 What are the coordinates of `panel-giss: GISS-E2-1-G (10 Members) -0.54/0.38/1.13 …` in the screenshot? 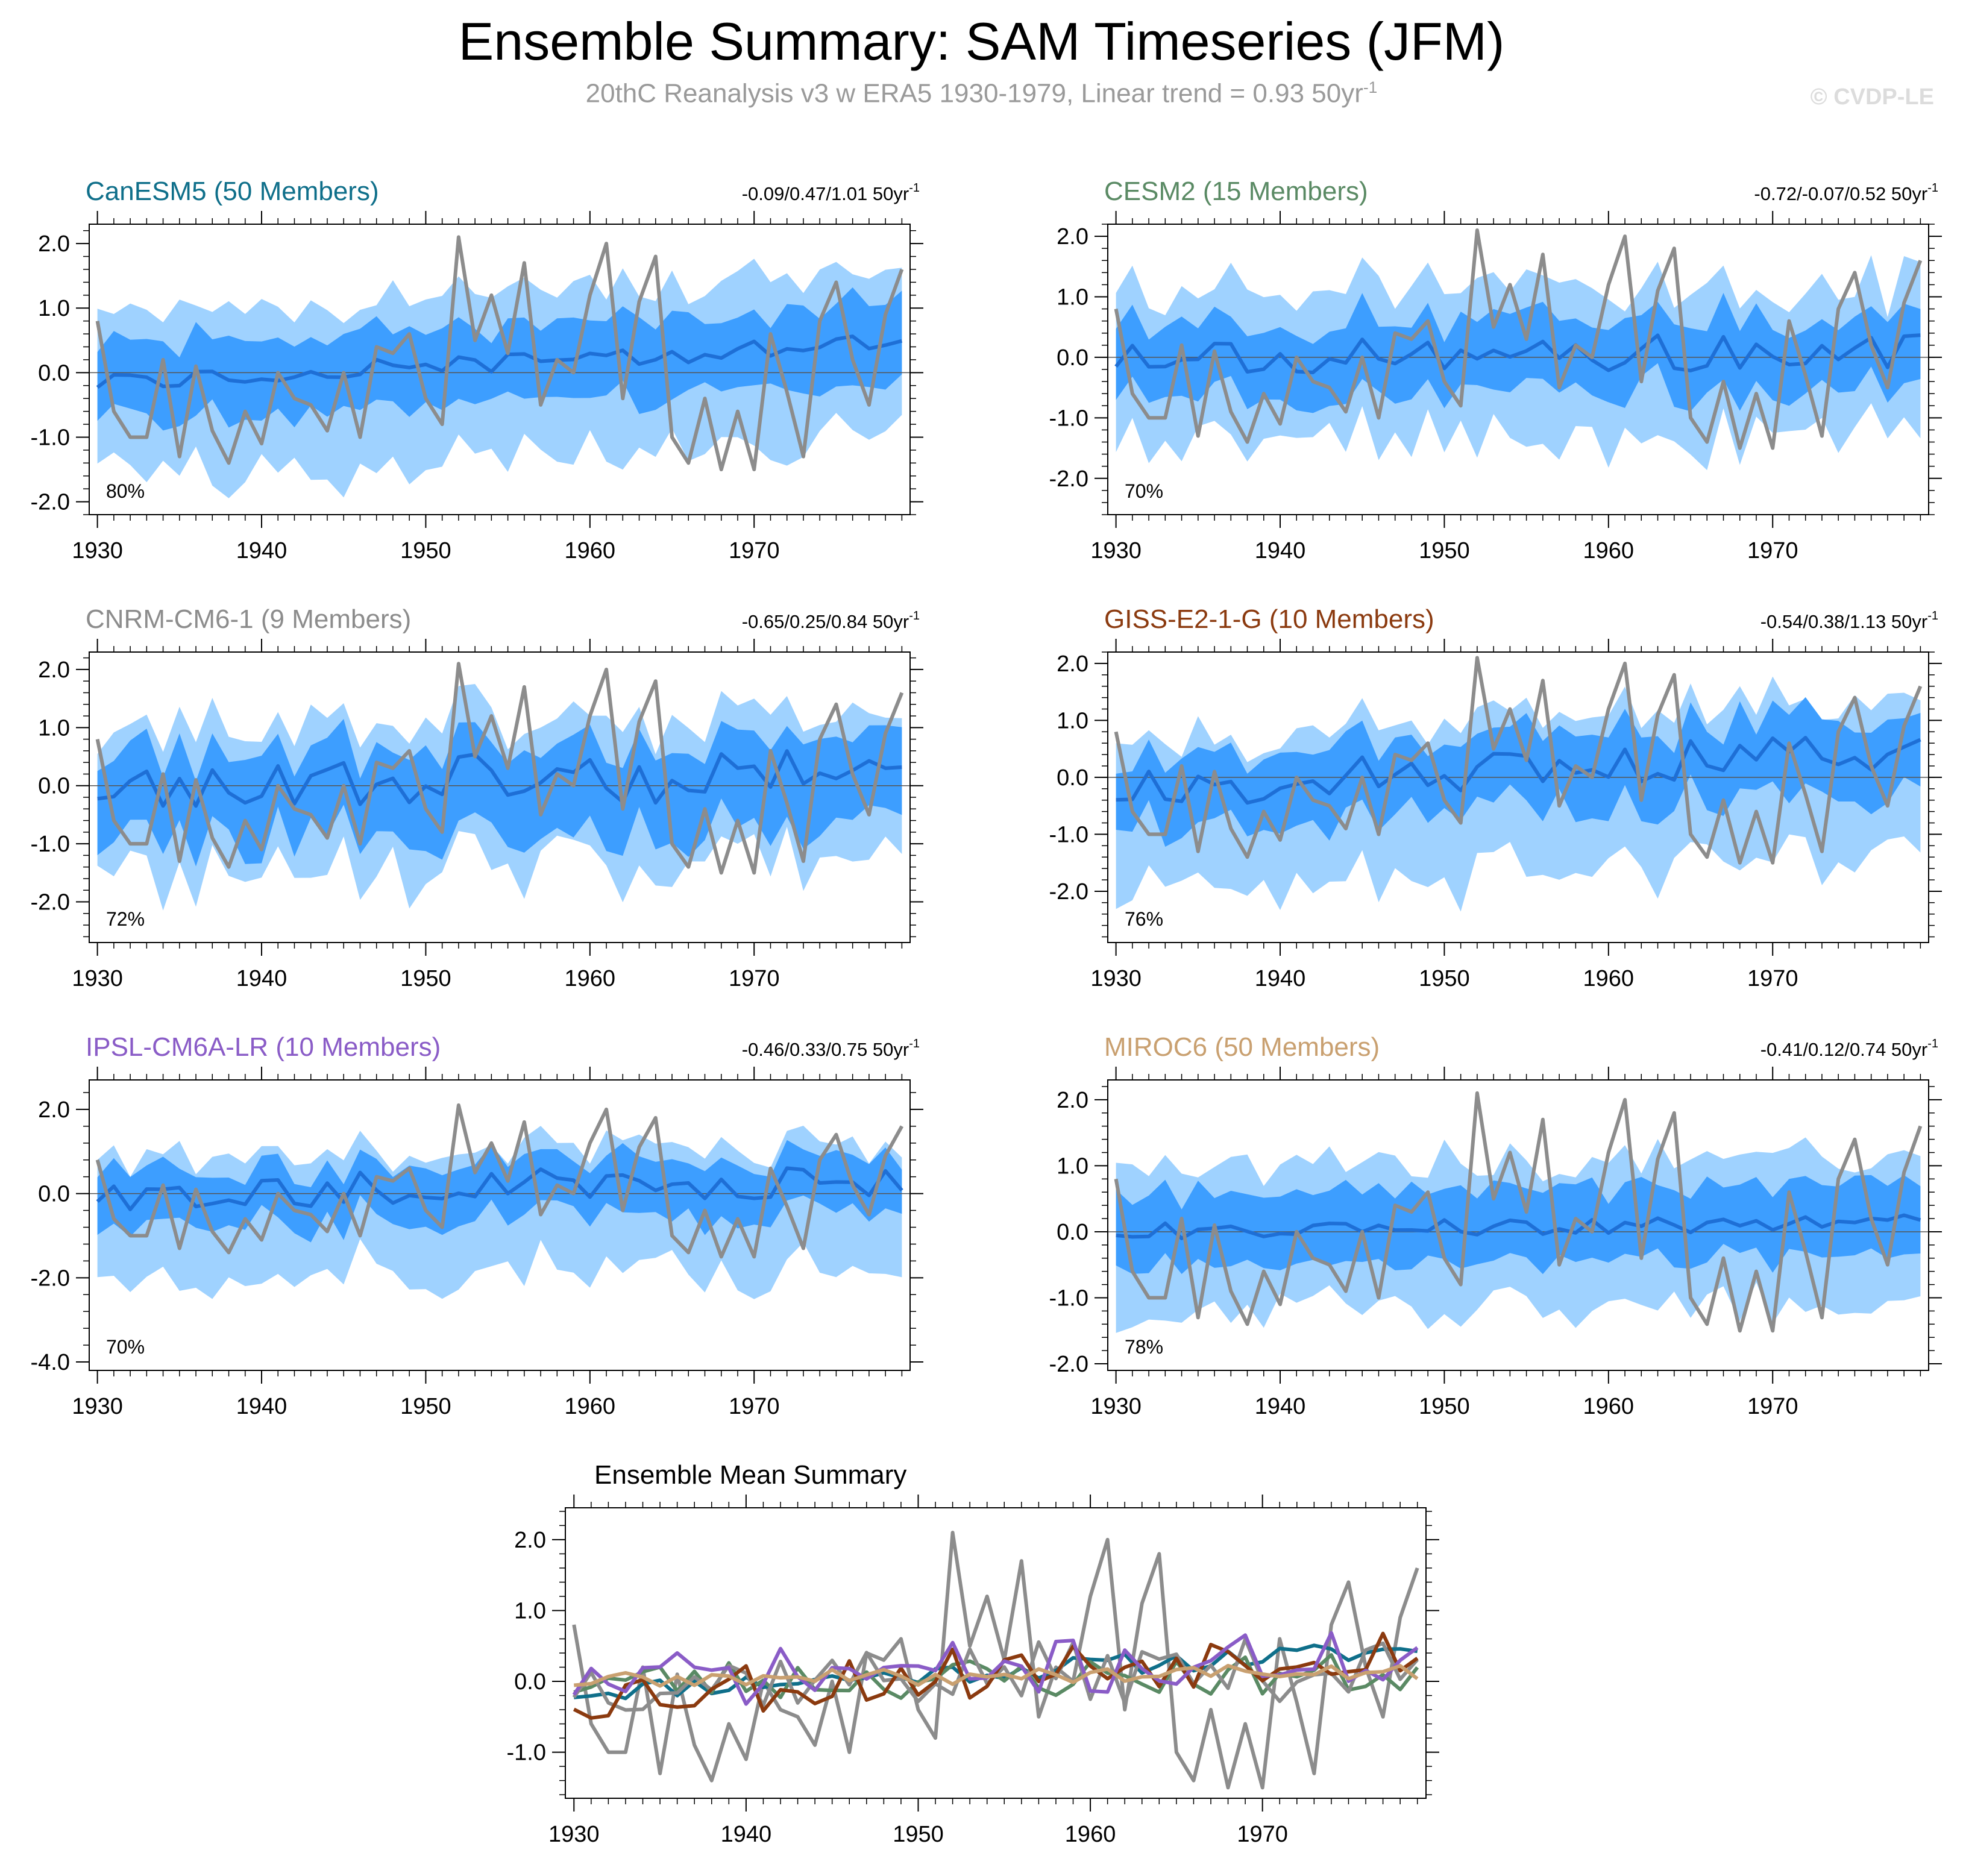 It's located at (1495, 797).